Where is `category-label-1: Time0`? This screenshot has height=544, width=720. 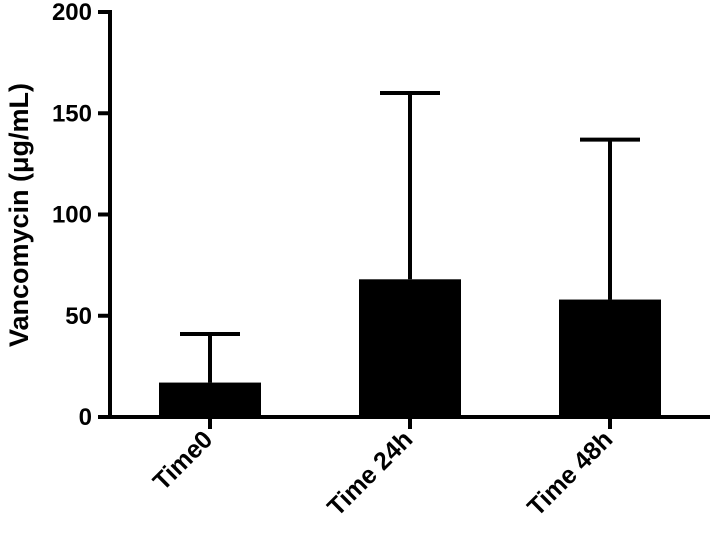 category-label-1: Time0 is located at coordinates (183, 460).